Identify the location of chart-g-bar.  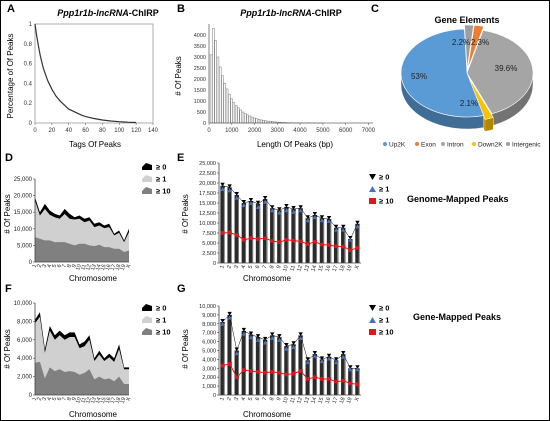
(279, 366).